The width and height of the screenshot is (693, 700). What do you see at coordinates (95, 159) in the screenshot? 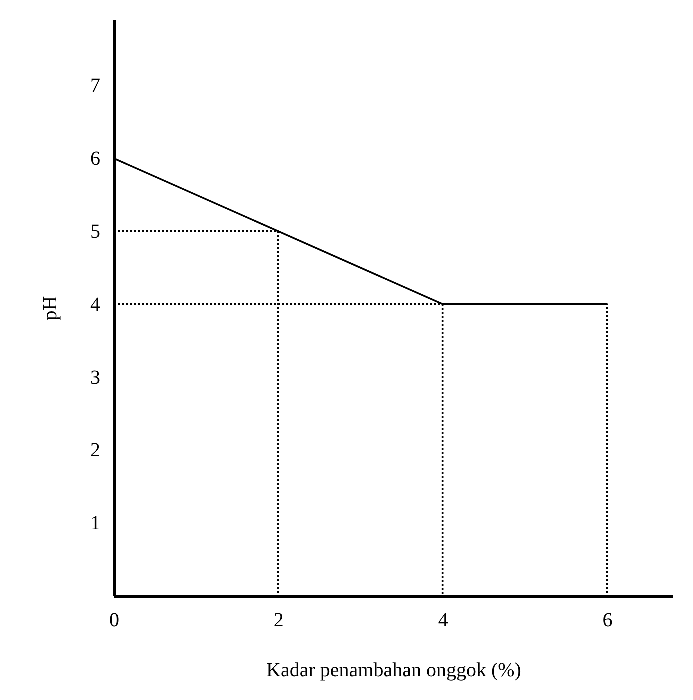
I see `y-tick-label: 6` at bounding box center [95, 159].